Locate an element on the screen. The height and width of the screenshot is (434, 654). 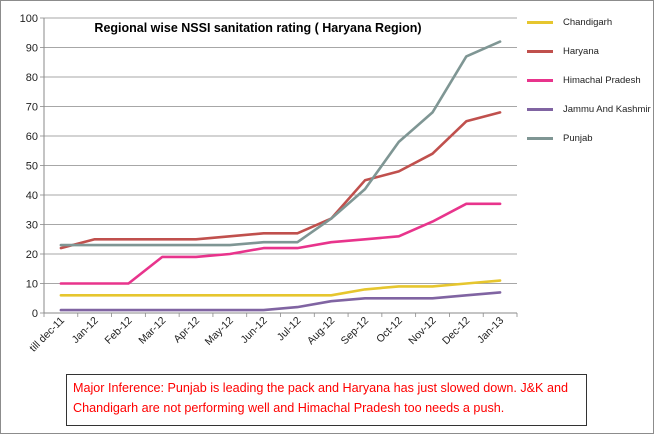
y-tick-label: 60 is located at coordinates (32, 137).